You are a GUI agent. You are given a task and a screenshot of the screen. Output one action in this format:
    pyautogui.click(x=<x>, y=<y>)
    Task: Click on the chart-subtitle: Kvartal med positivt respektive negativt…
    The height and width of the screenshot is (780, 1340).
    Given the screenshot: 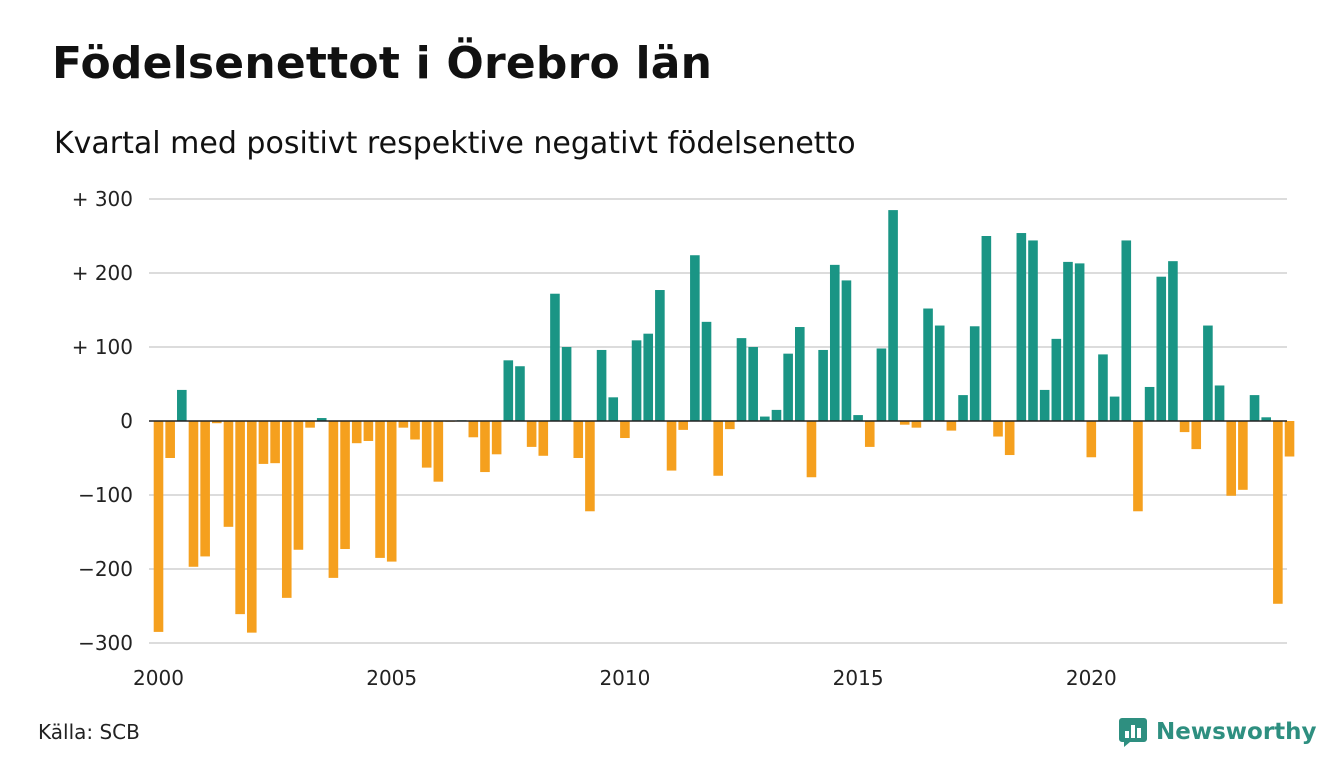 What is the action you would take?
    pyautogui.click(x=455, y=143)
    